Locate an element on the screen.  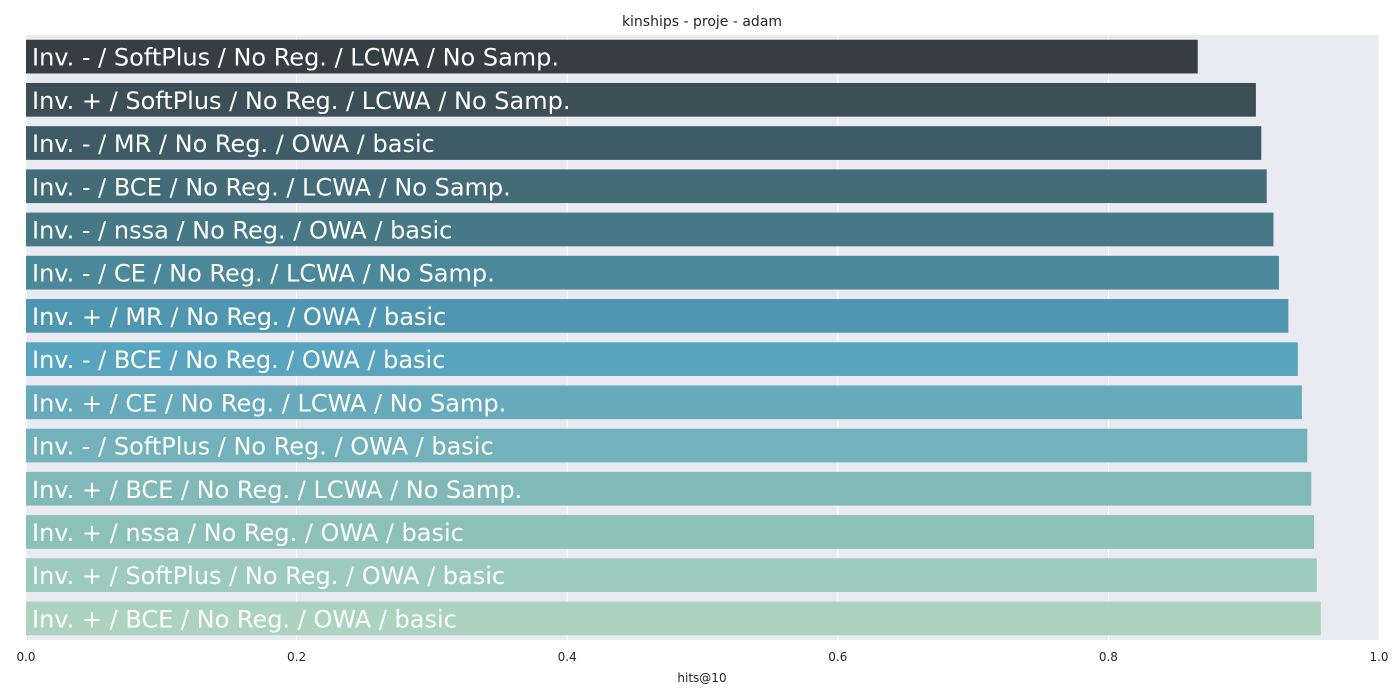
chart-title: kinships - proje - adam is located at coordinates (702, 22).